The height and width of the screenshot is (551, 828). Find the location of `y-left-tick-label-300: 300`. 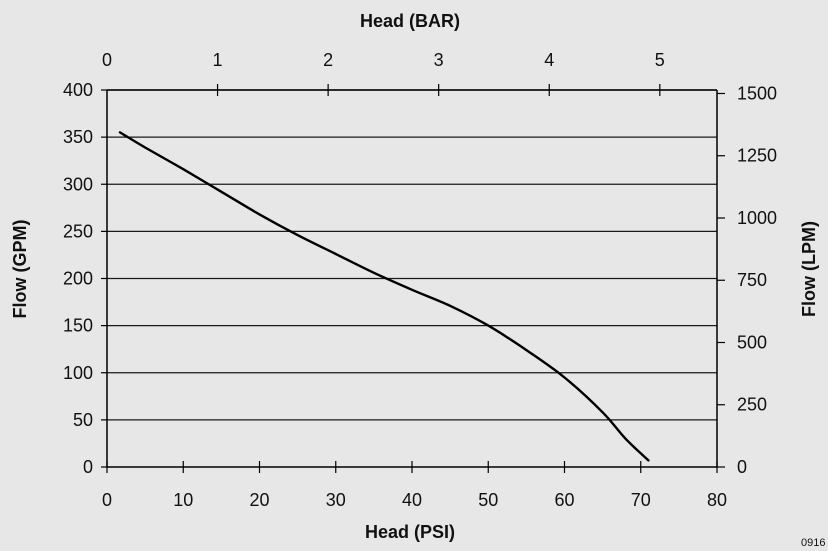

y-left-tick-label-300: 300 is located at coordinates (78, 184).